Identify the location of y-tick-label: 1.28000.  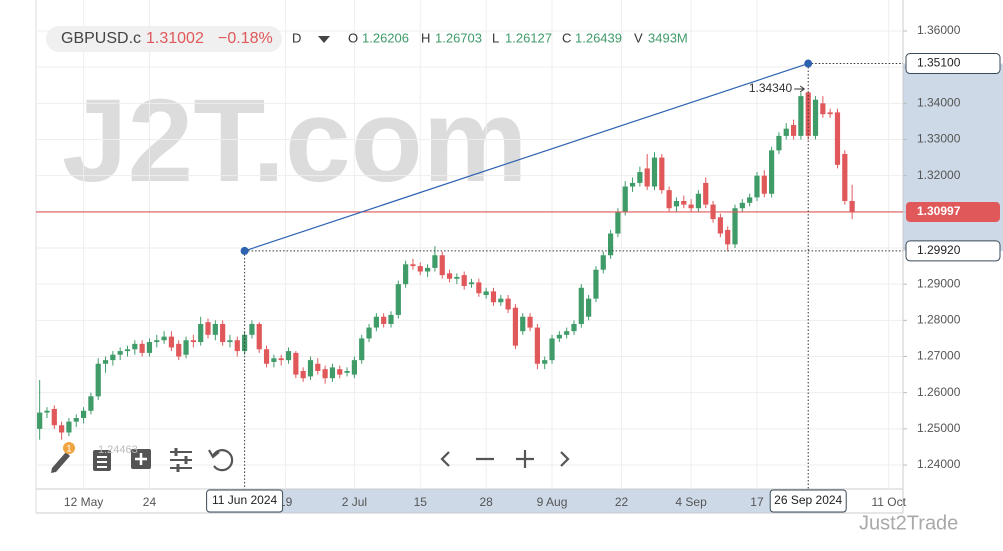
(939, 320).